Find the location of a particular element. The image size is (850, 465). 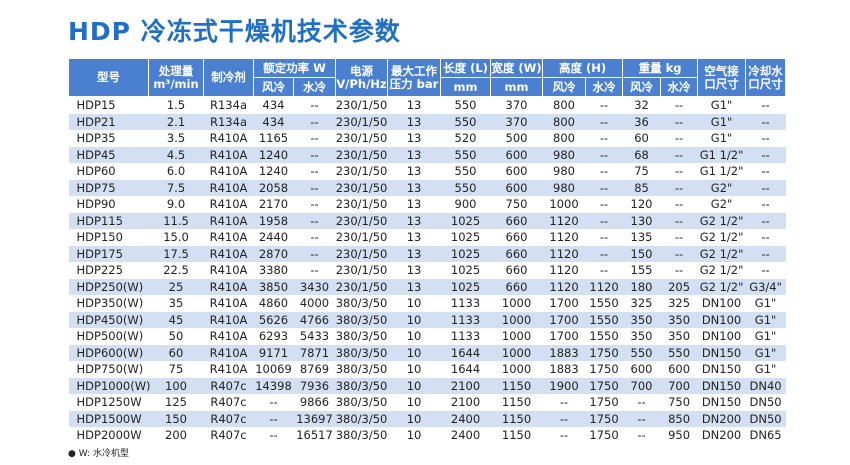

data-cell: 2100 is located at coordinates (465, 402).